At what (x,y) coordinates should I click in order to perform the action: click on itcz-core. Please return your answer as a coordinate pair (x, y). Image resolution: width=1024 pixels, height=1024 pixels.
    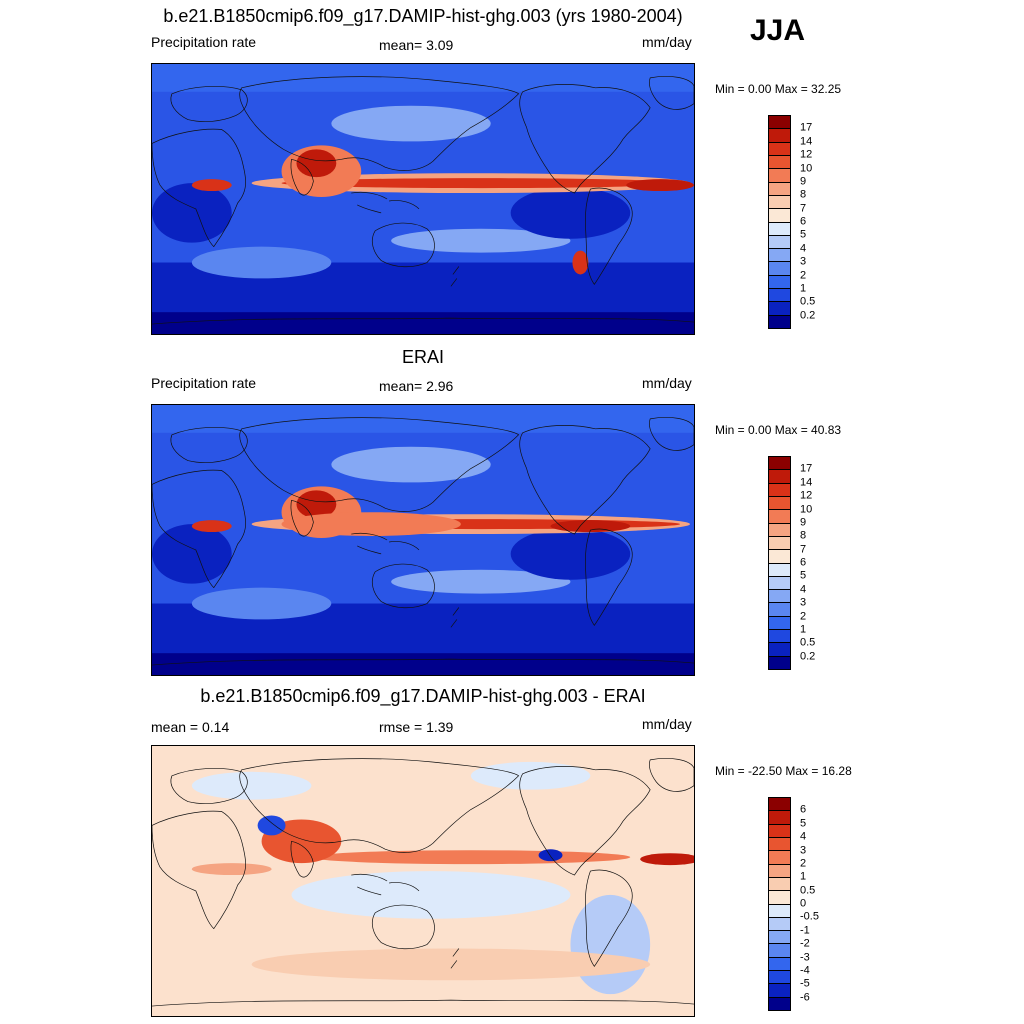
    Looking at the image, I should click on (481, 183).